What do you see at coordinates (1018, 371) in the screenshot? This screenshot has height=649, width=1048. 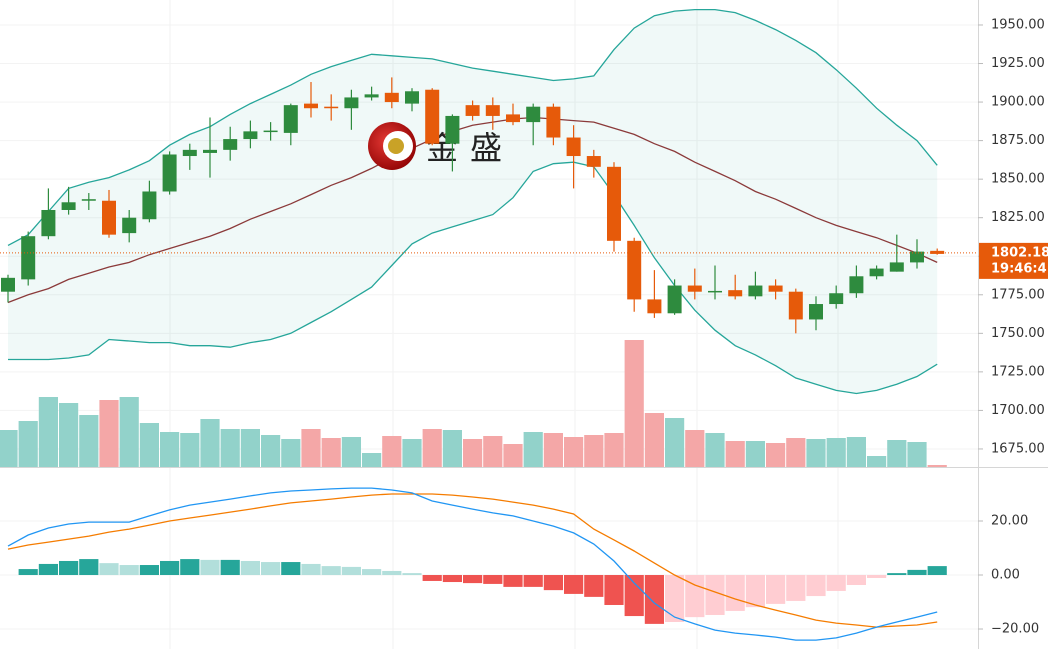 I see `y-tick-label: 1725.00` at bounding box center [1018, 371].